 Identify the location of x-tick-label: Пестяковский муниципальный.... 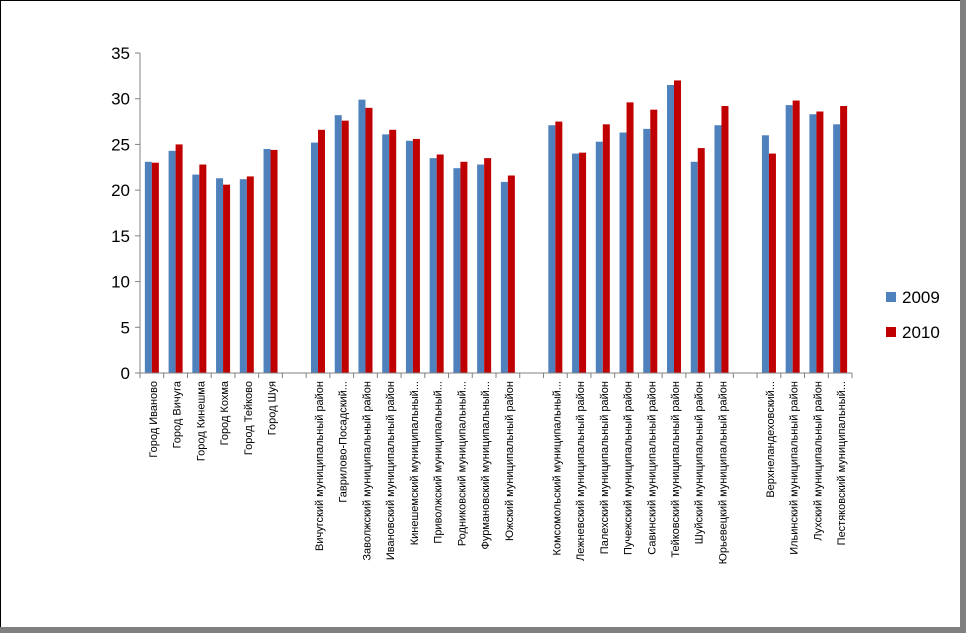
(842, 463).